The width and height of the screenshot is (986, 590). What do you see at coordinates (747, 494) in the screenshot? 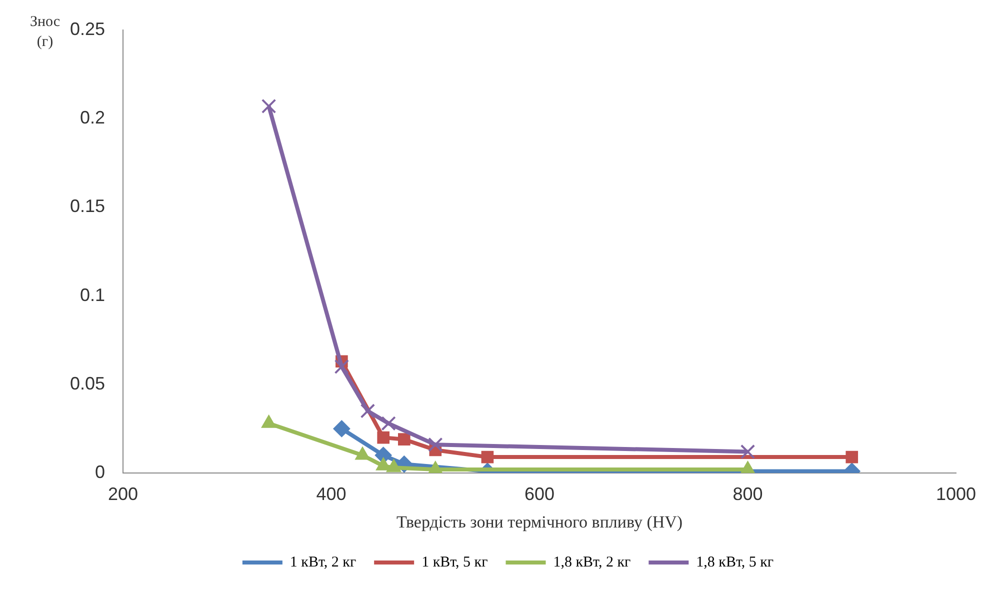
I see `x-tick-label: 800` at bounding box center [747, 494].